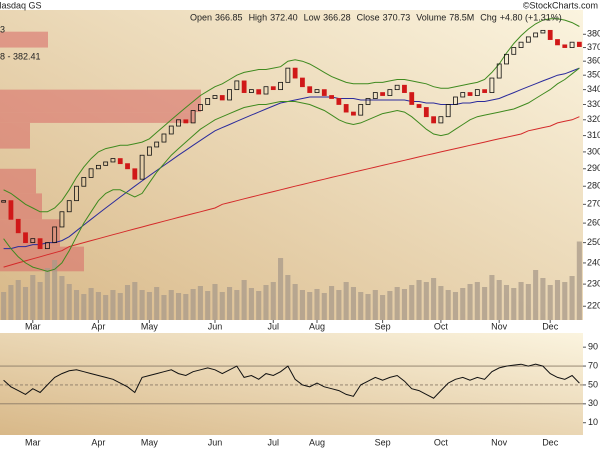 This screenshot has height=450, width=600. What do you see at coordinates (531, 17) in the screenshot?
I see `stat-value: +4.80 (+1.31%)` at bounding box center [531, 17].